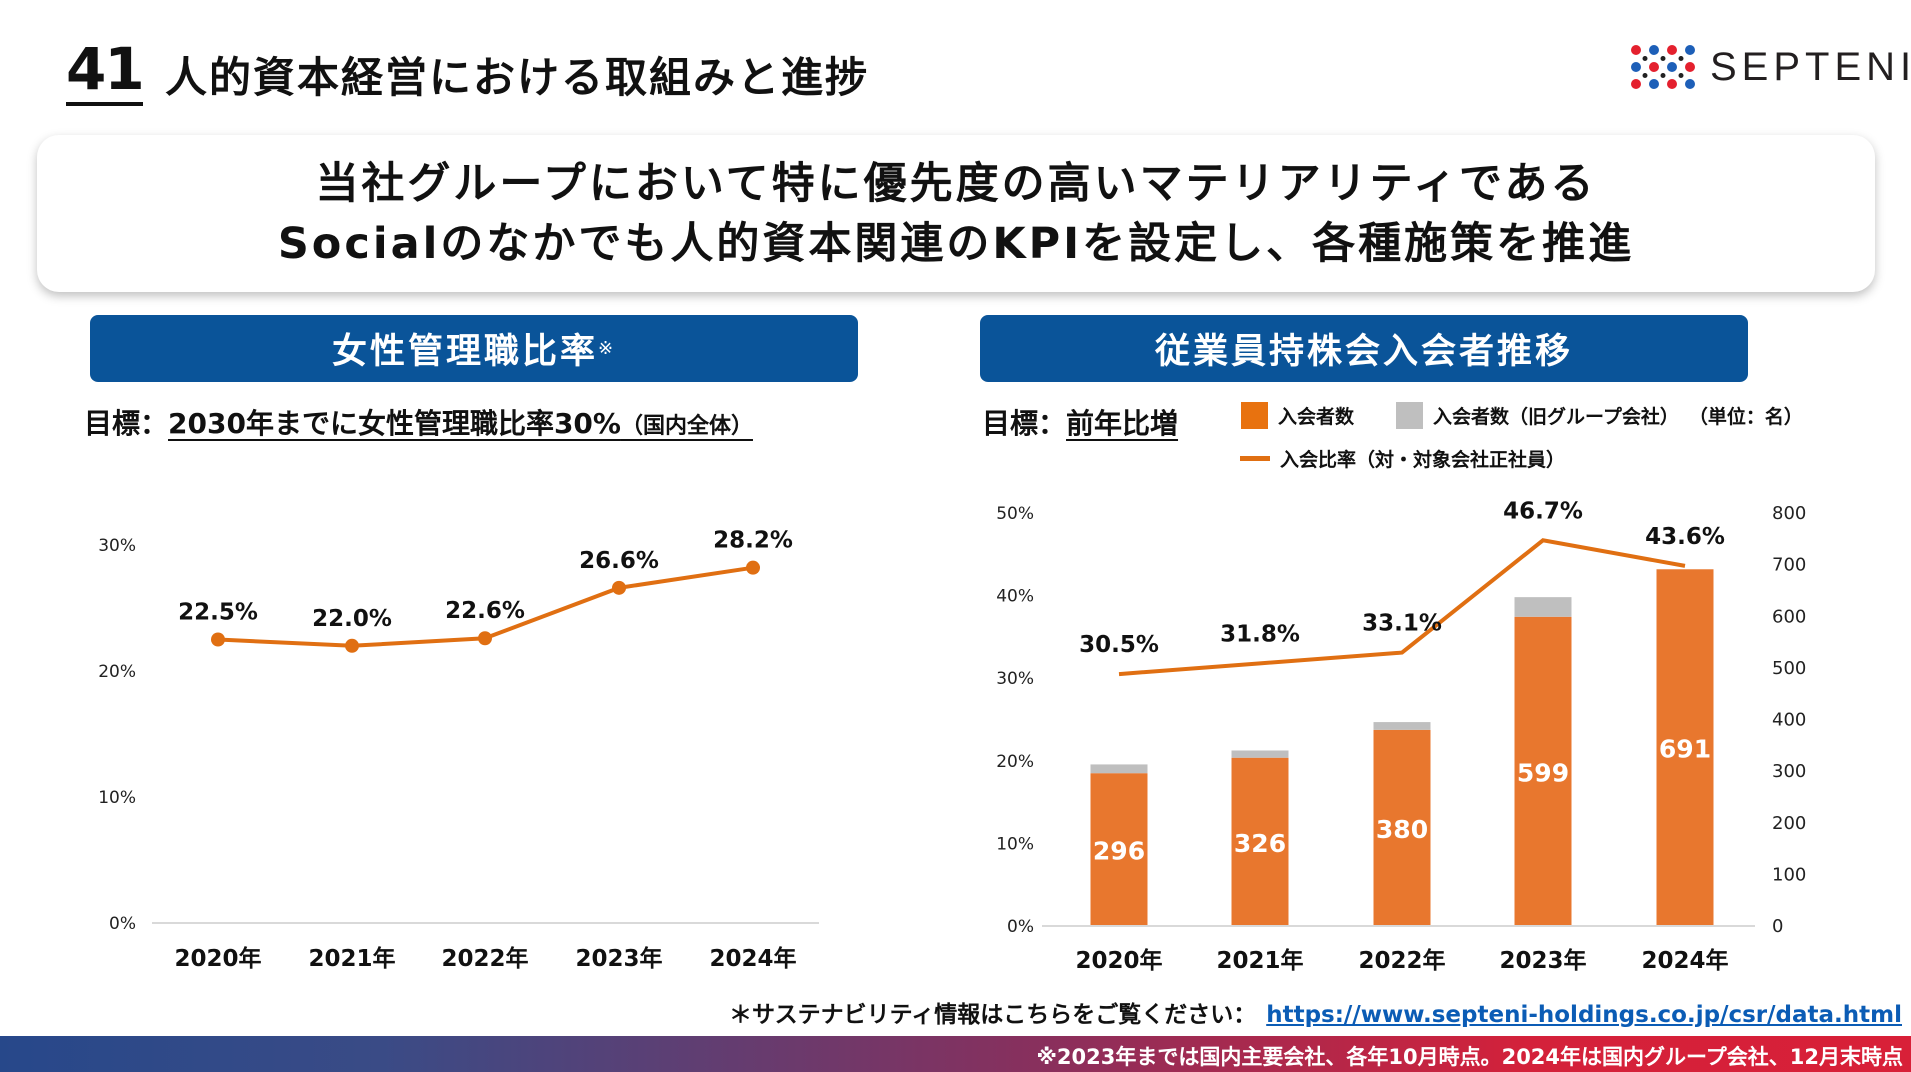  Describe the element at coordinates (993, 1015) in the screenshot. I see `note-prefix: ＊サステナビリティ情報はこちらをご覧ください：` at that location.